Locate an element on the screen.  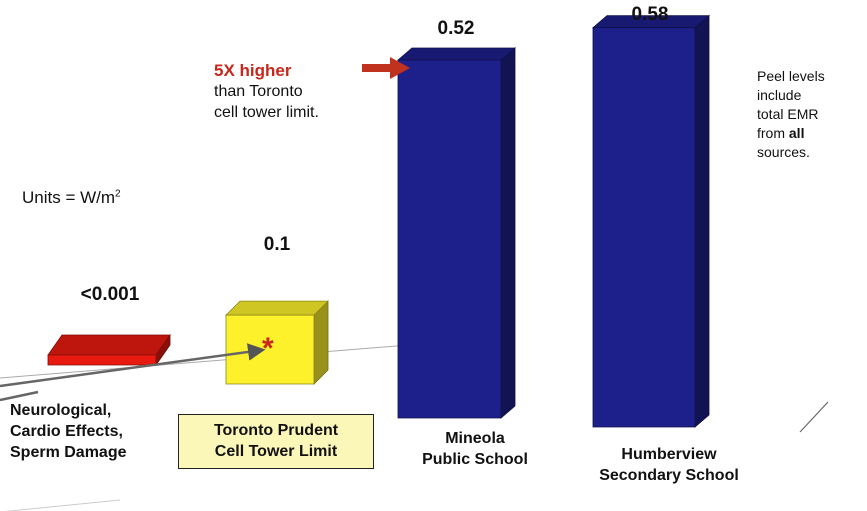
callout-text: 5X higher than Toronto cell tower limit. is located at coordinates (266, 91).